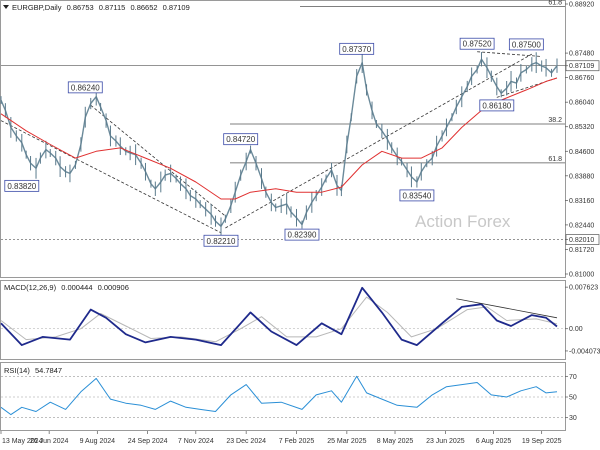 The height and width of the screenshot is (450, 600). Describe the element at coordinates (584, 351) in the screenshot. I see `macd-axis-label: -0.004073` at that location.